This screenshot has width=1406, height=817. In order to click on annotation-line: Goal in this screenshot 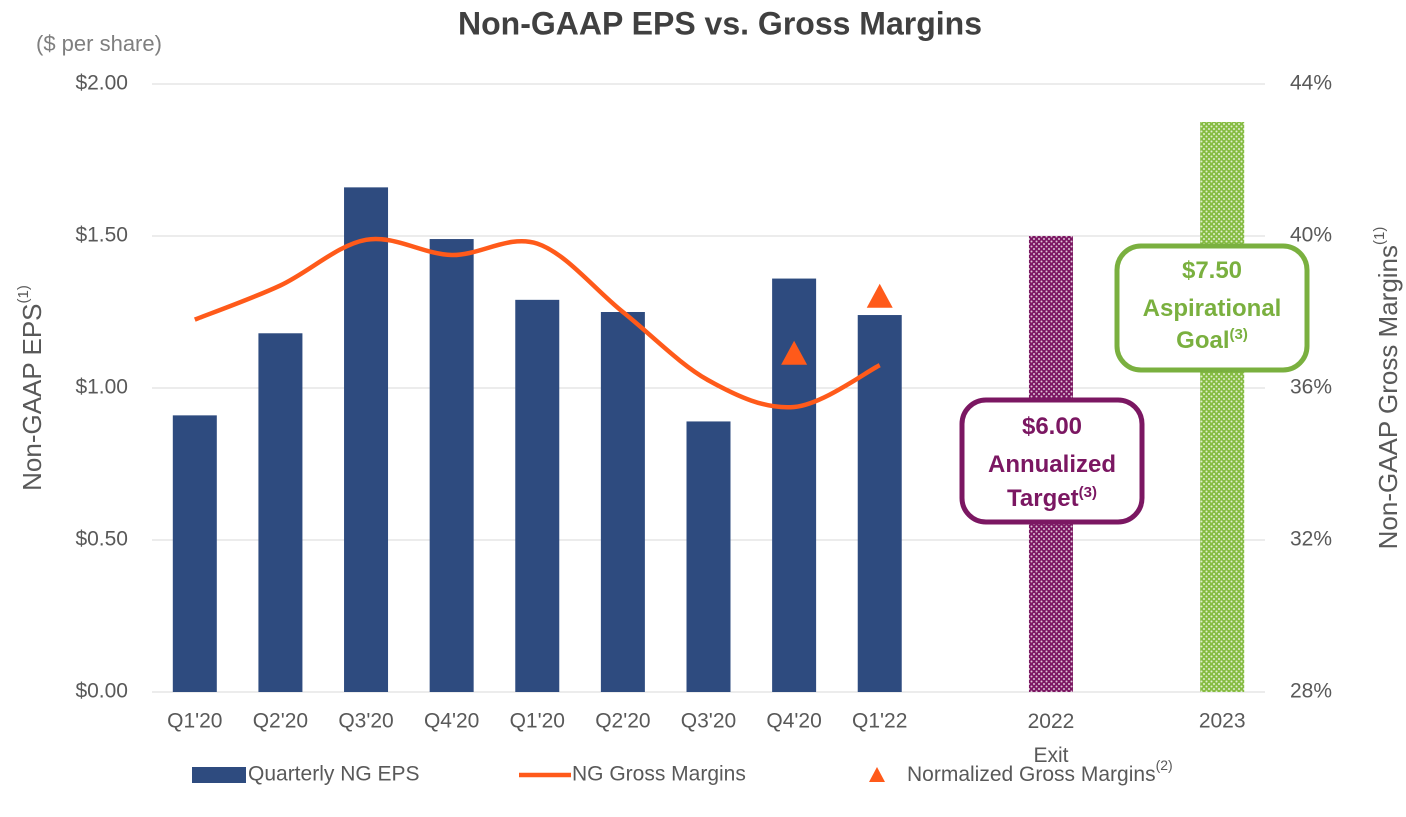, I will do `click(1202, 340)`.